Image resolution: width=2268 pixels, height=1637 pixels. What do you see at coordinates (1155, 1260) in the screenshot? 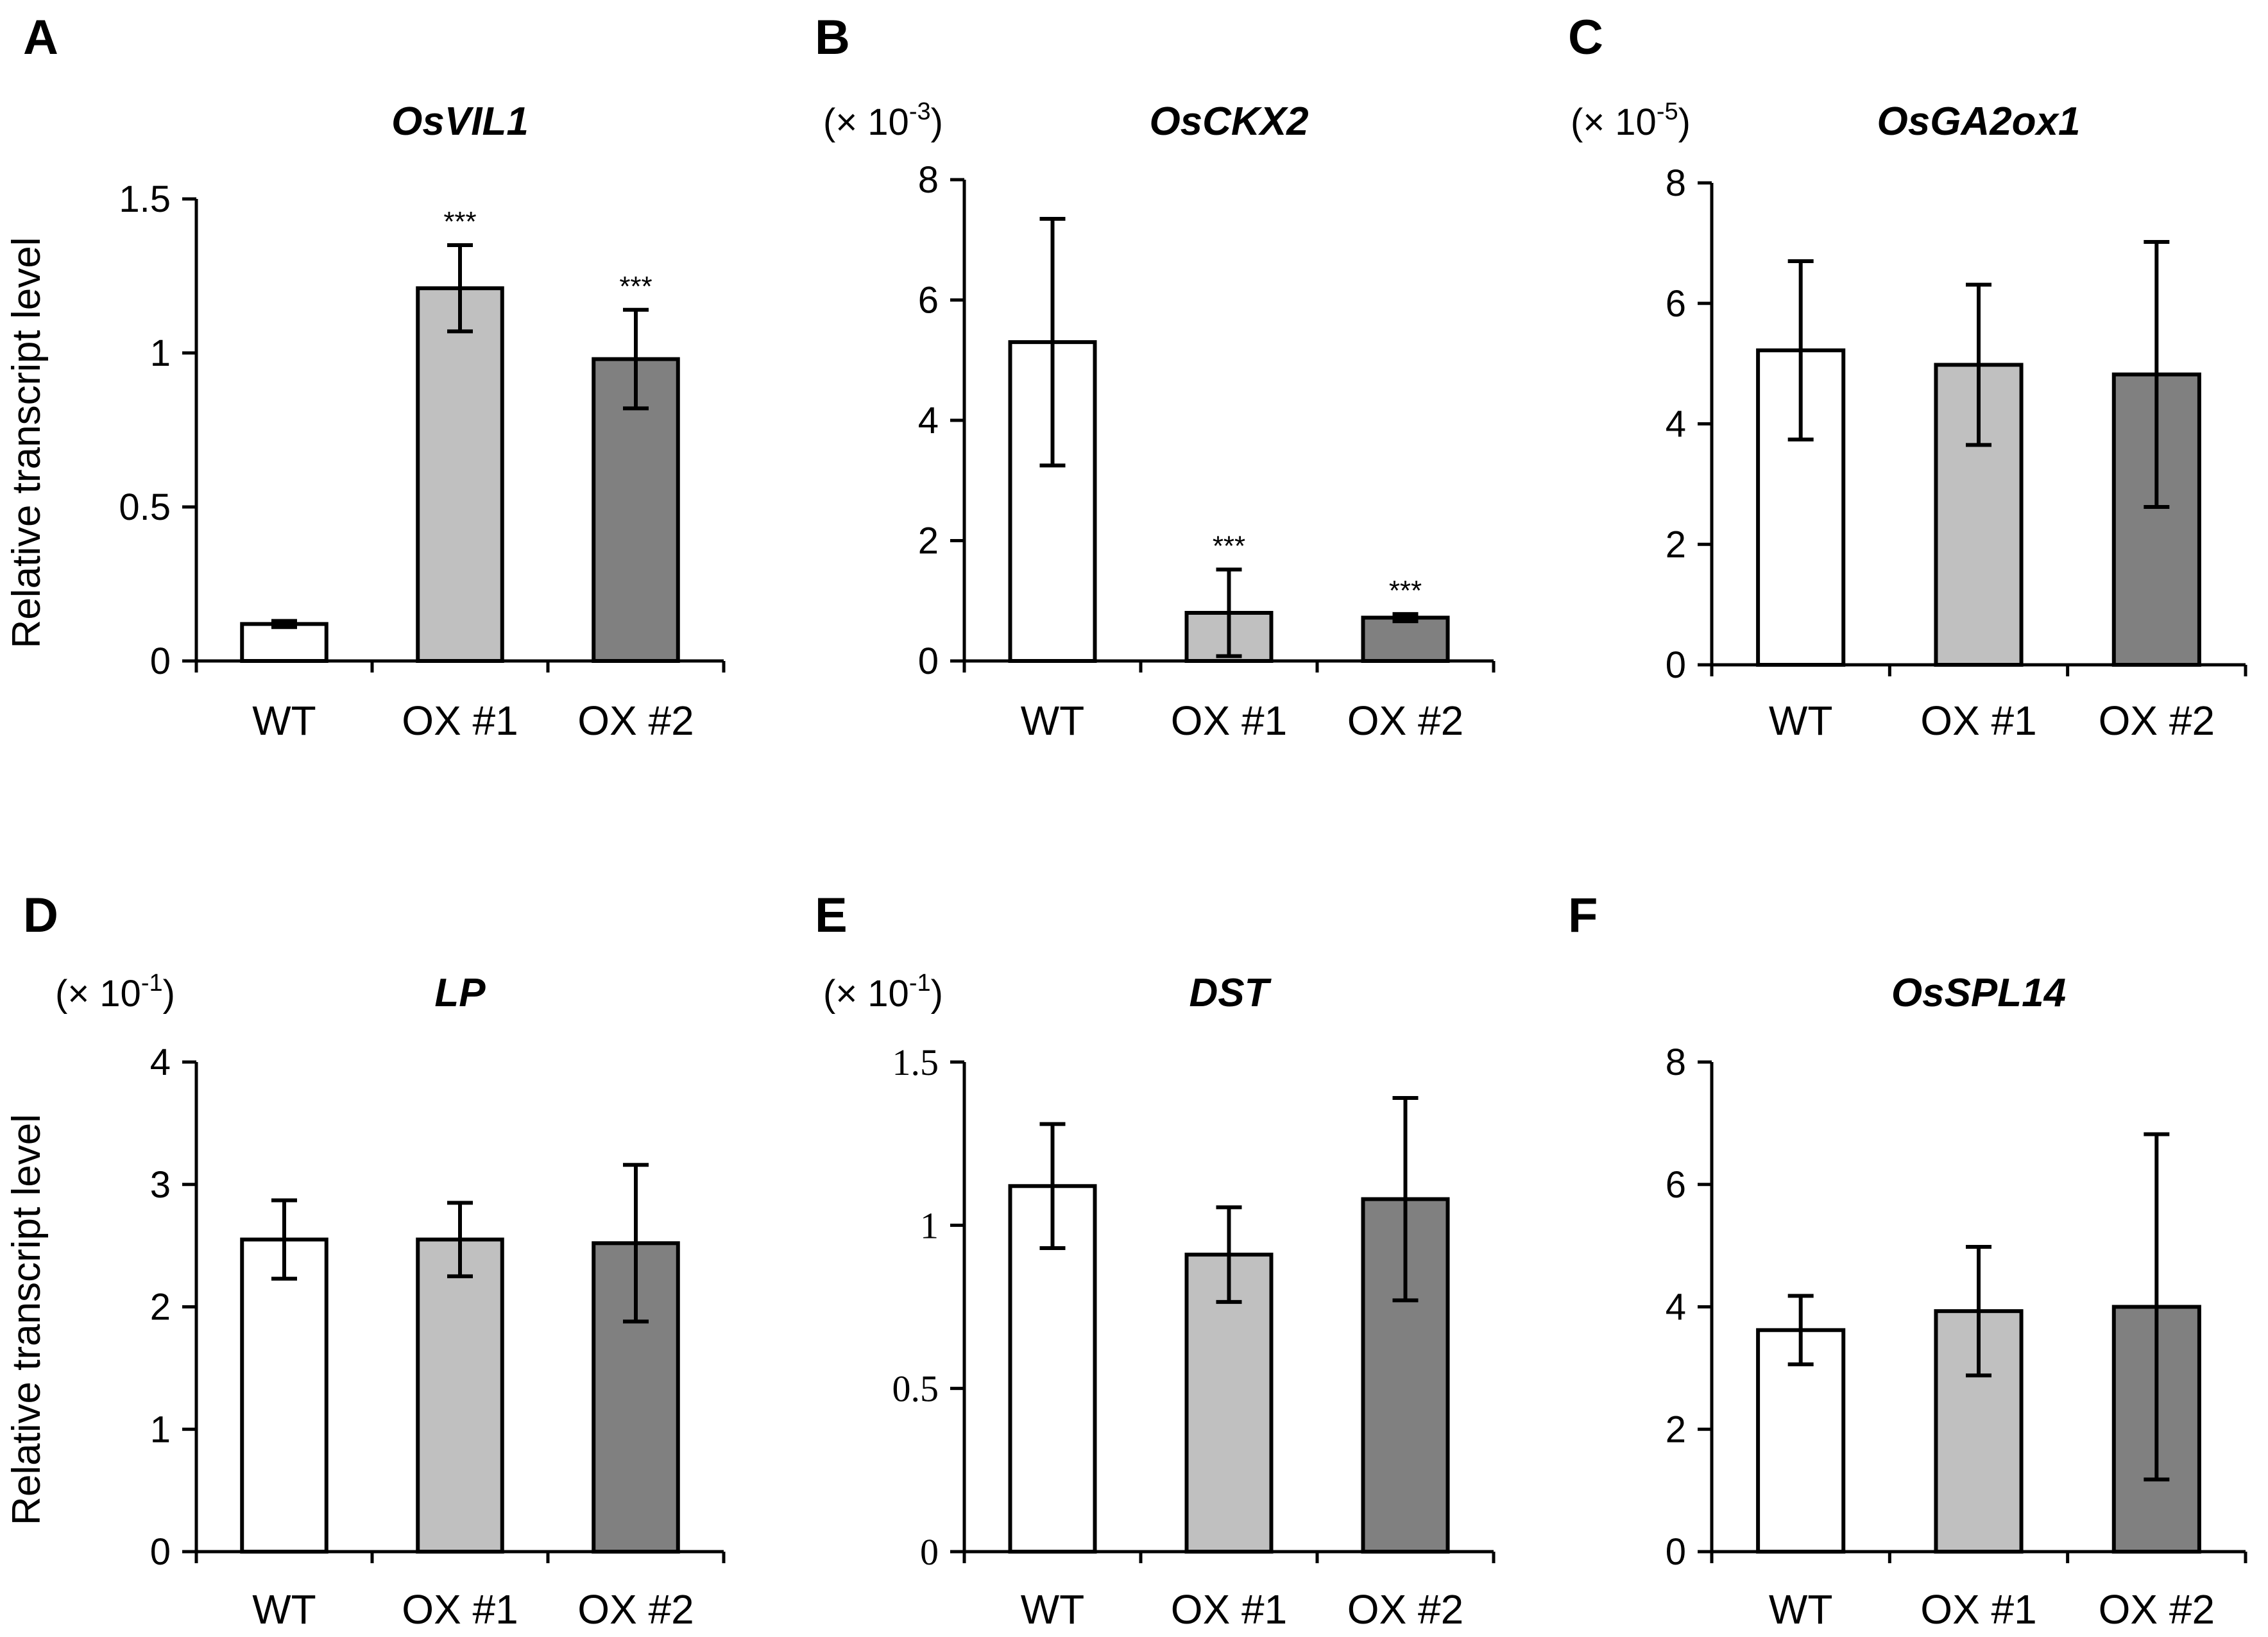
I see `panel-e: E DST (× 10-1) 0 0.5 1 1.5 WT OX #1 OX #2` at bounding box center [1155, 1260].